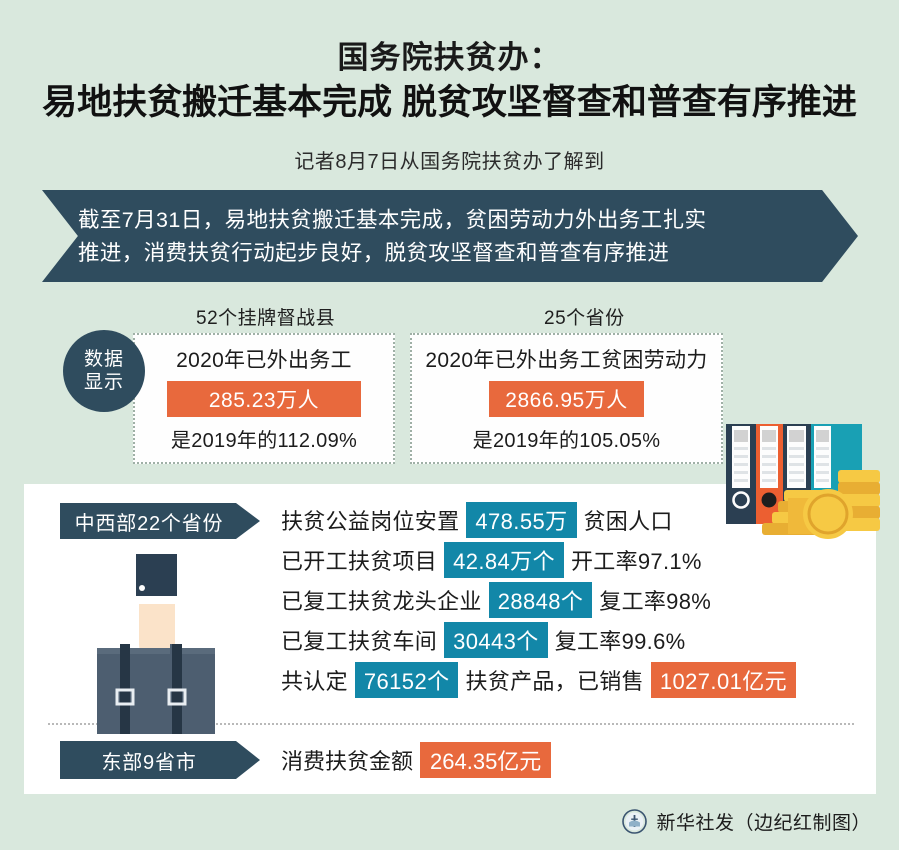 This screenshot has height=850, width=899. Describe the element at coordinates (655, 601) in the screenshot. I see `row-2-suffix: 复工率98%` at that location.